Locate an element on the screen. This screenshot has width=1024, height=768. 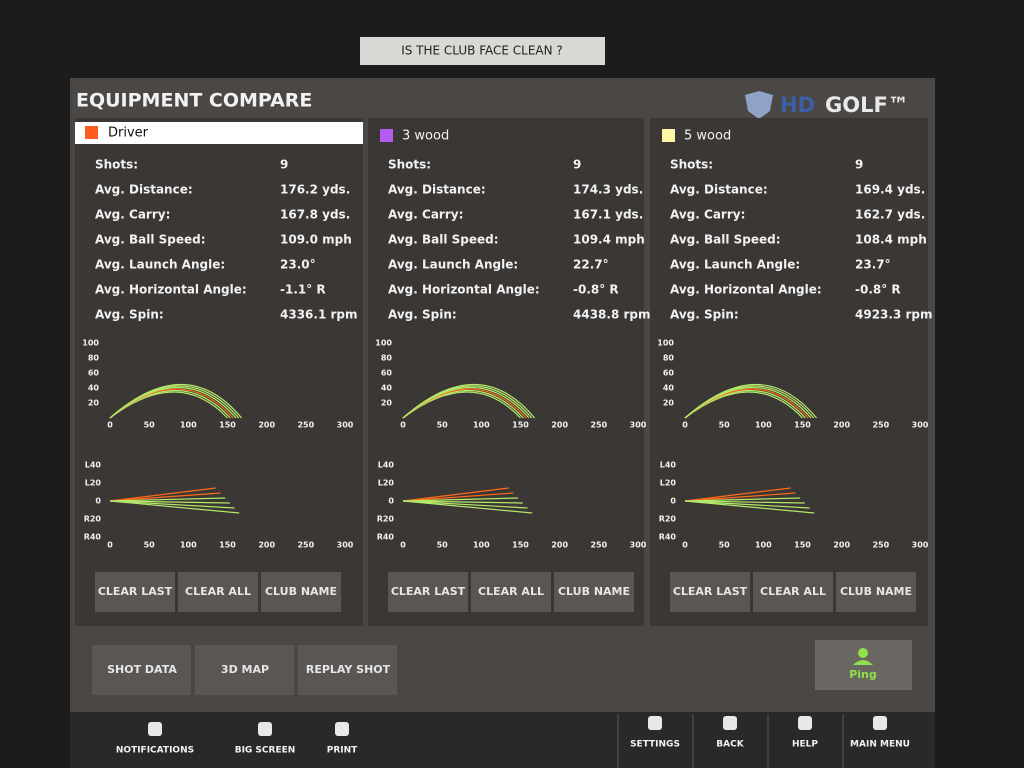
nav-label: HELP is located at coordinates (805, 745).